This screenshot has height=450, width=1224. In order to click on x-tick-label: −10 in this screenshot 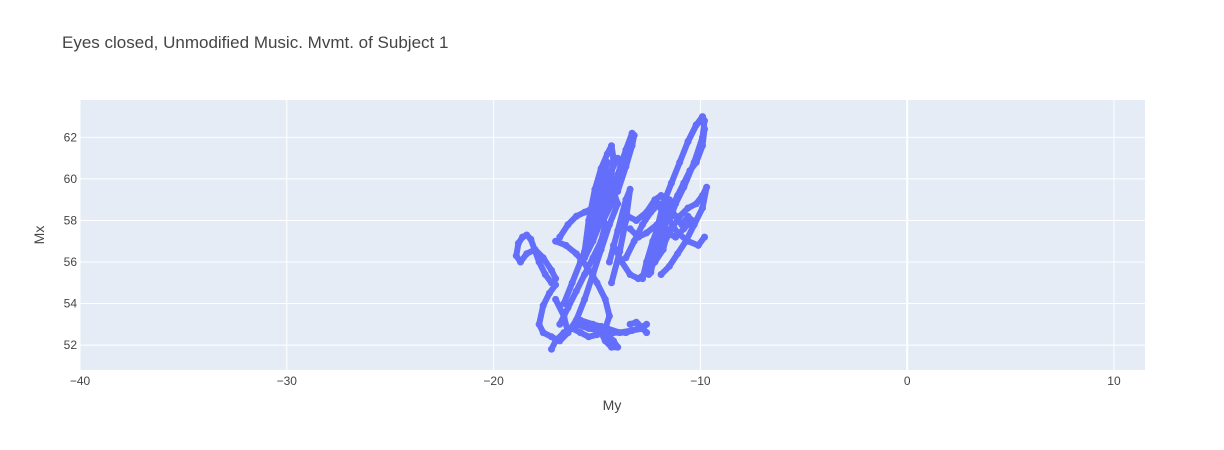, I will do `click(700, 381)`.